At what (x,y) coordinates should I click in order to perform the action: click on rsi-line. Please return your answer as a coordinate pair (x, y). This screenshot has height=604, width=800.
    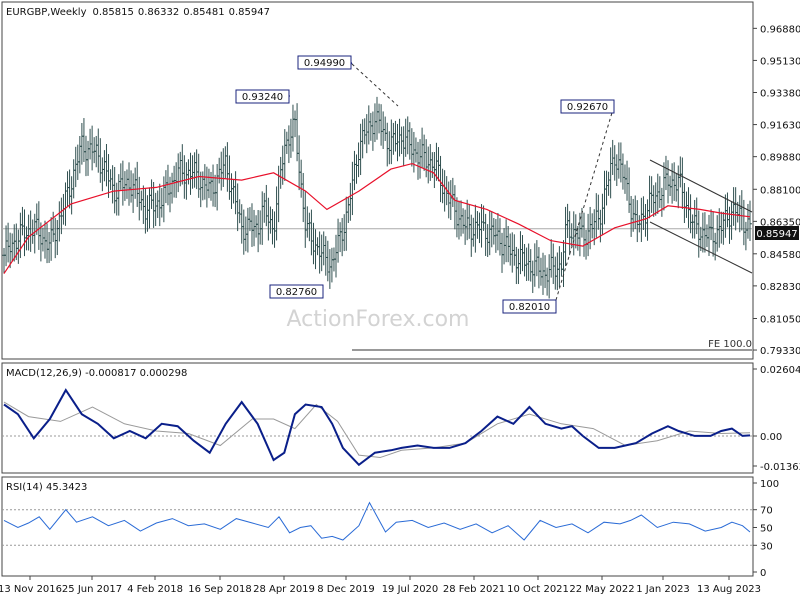
    Looking at the image, I should click on (377, 521).